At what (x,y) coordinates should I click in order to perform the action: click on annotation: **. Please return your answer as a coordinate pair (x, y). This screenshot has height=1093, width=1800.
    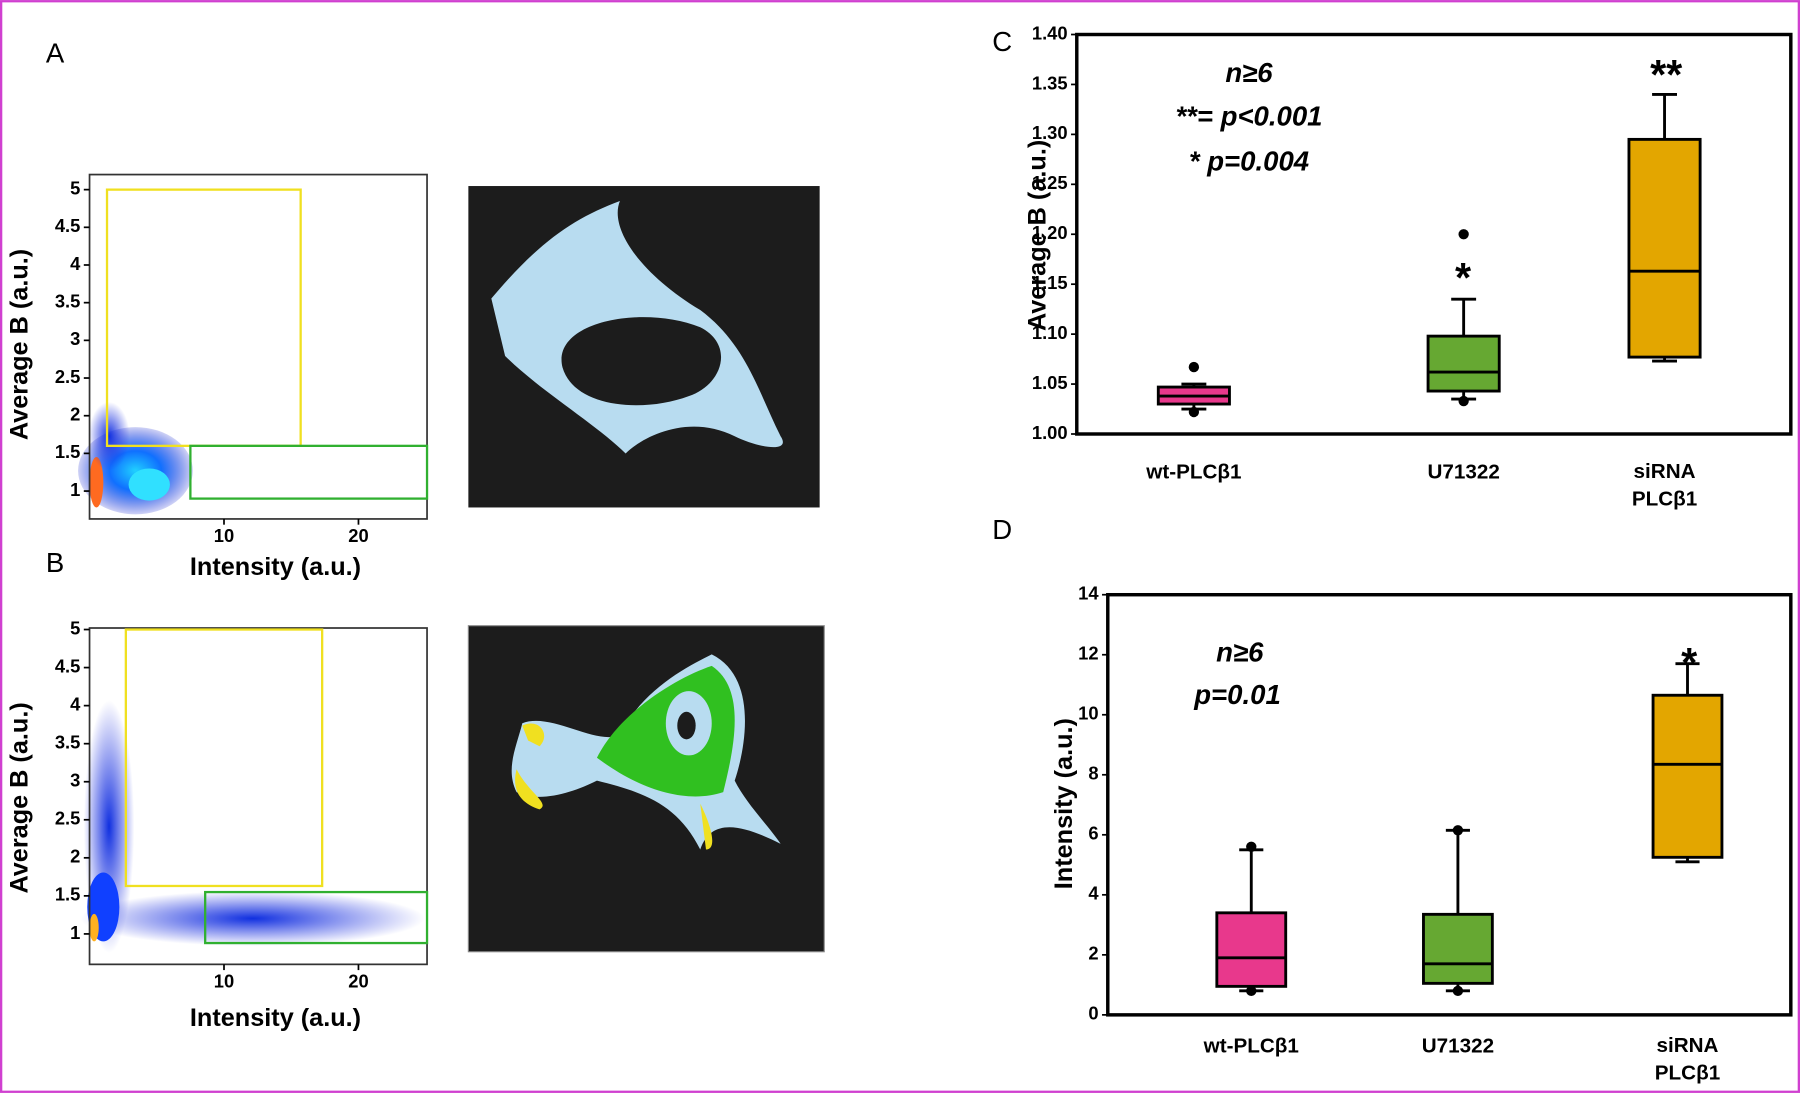
    Looking at the image, I should click on (1665, 75).